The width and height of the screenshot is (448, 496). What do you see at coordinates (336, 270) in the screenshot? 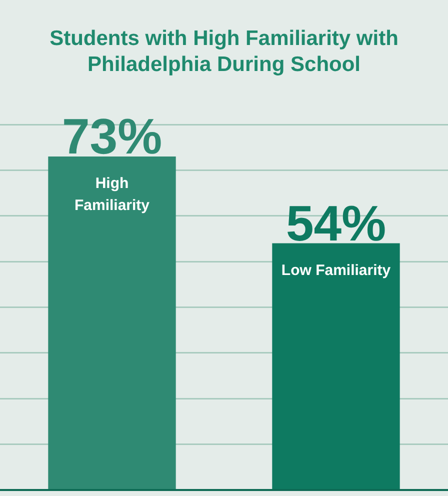
I see `x-tick-label: Low Familiarity` at bounding box center [336, 270].